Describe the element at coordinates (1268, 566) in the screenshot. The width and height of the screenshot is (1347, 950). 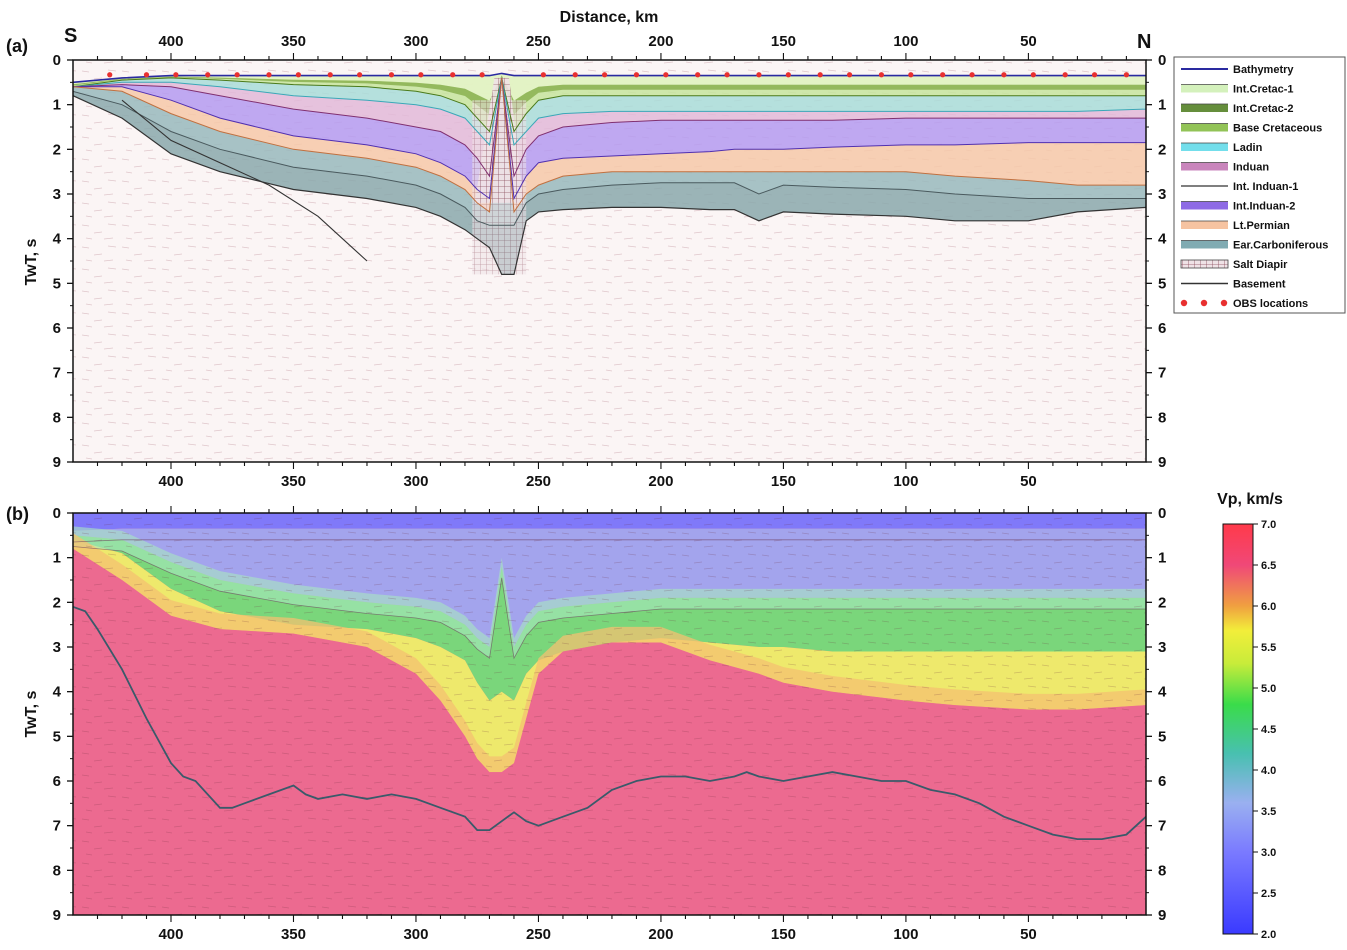
I see `colorbar-tick-label: 6.5` at that location.